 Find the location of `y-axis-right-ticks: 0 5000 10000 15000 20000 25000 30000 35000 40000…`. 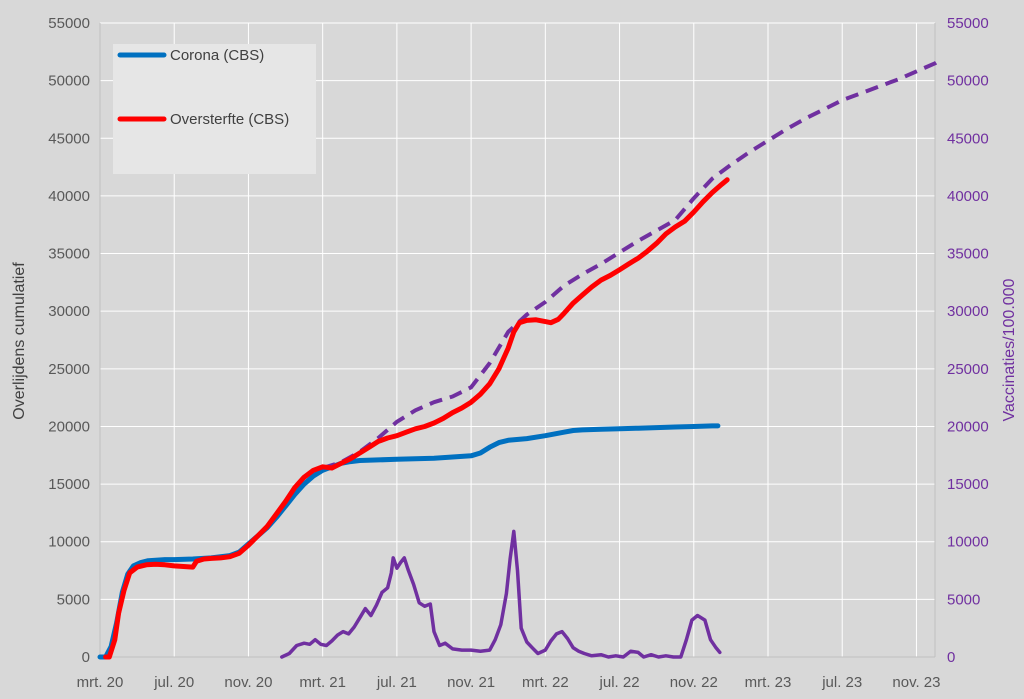

y-axis-right-ticks: 0 5000 10000 15000 20000 25000 30000 35000 40000… is located at coordinates (968, 340).